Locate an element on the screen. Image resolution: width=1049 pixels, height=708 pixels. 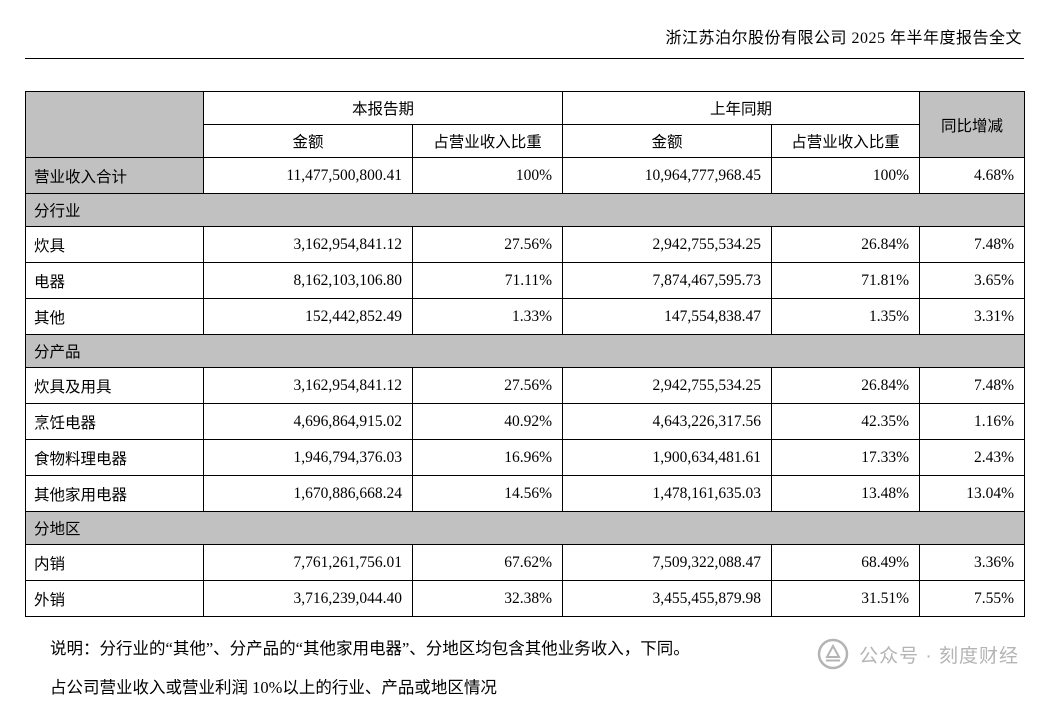
section-label: 分行业 is located at coordinates (525, 210).